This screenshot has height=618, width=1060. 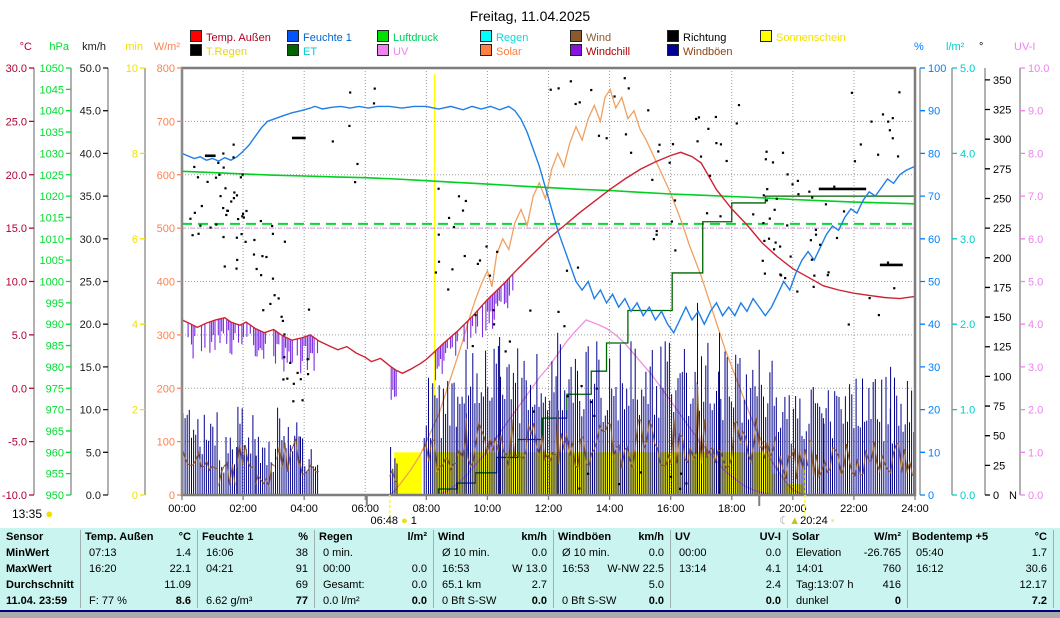 What do you see at coordinates (55, 347) in the screenshot?
I see `axis-text: 985` at bounding box center [55, 347].